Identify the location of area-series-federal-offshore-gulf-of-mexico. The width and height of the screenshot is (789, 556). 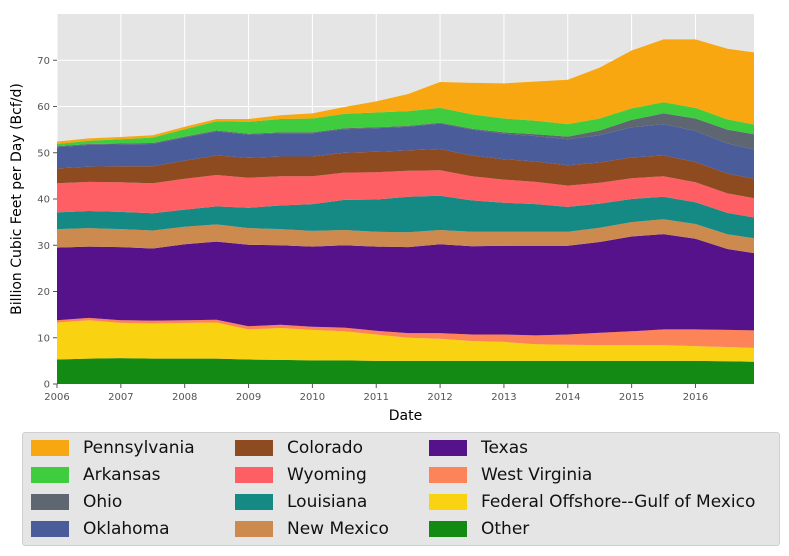
(405, 341).